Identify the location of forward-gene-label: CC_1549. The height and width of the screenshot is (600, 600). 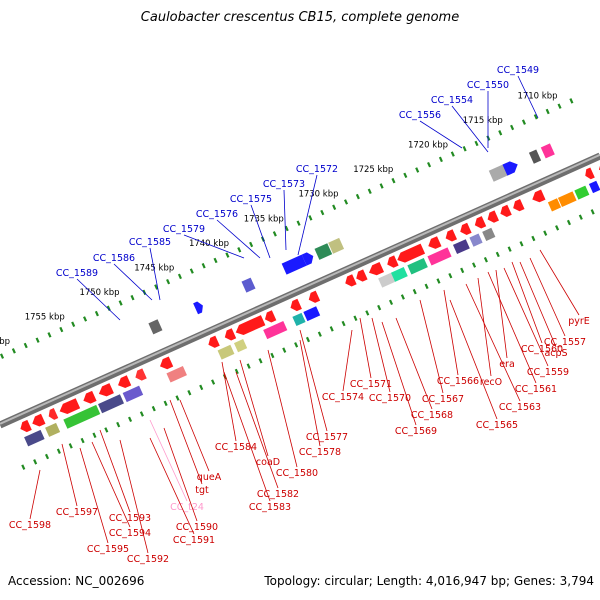
(518, 70).